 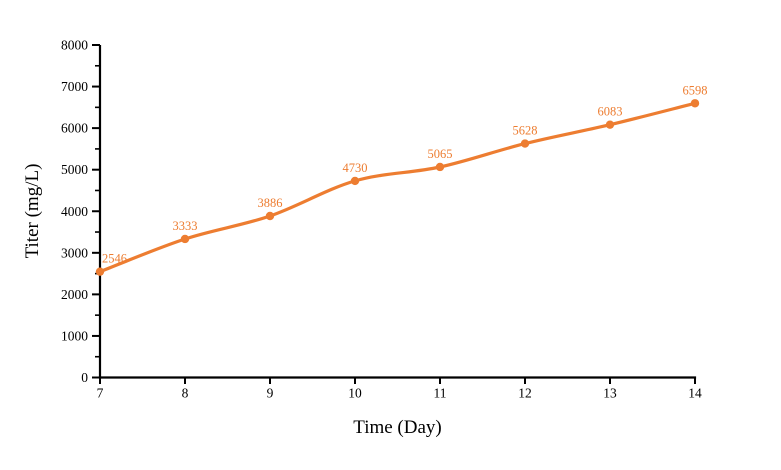 I want to click on x-tick-label: 11, so click(x=440, y=393).